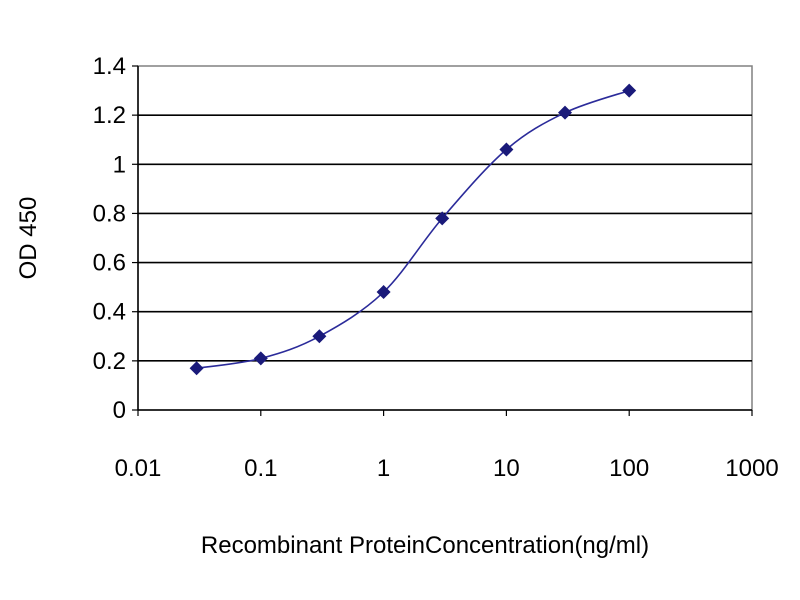  What do you see at coordinates (109, 361) in the screenshot?
I see `y-tick-label: 0.2` at bounding box center [109, 361].